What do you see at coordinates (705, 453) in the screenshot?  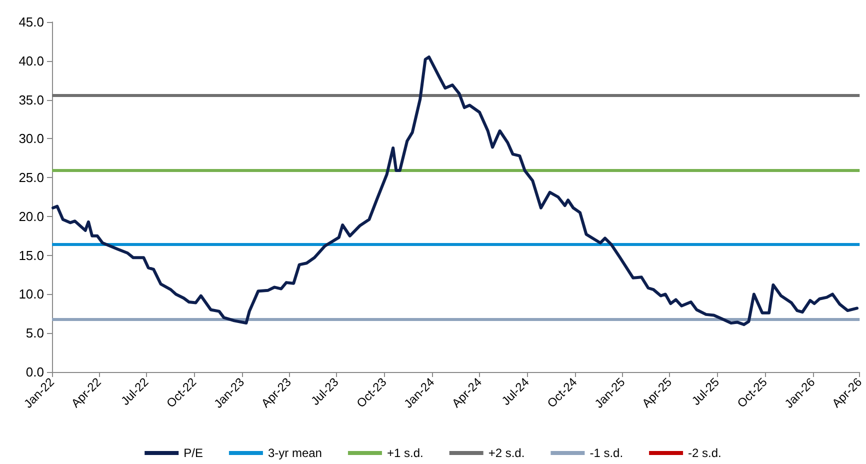 I see `text: -2 s.d.` at bounding box center [705, 453].